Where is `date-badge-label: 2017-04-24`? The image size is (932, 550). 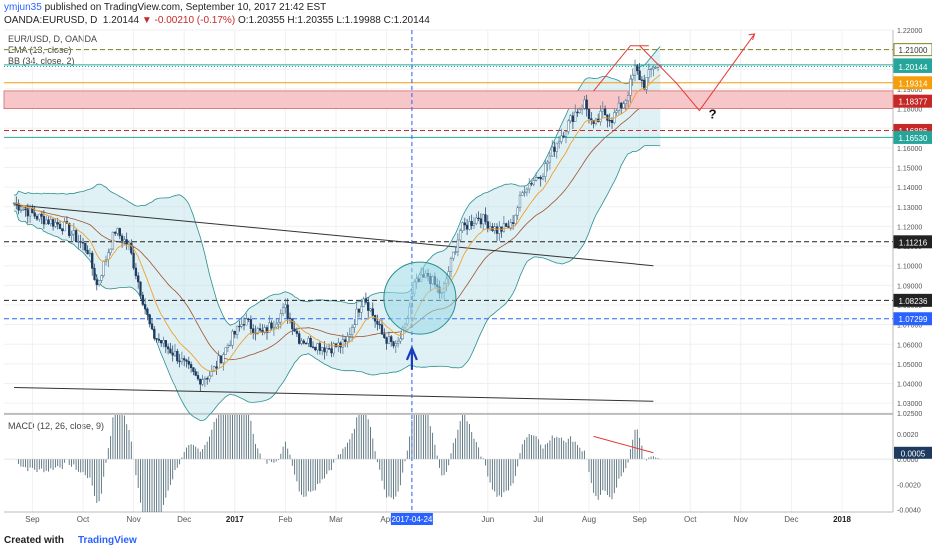
date-badge-label: 2017-04-24 is located at coordinates (411, 519).